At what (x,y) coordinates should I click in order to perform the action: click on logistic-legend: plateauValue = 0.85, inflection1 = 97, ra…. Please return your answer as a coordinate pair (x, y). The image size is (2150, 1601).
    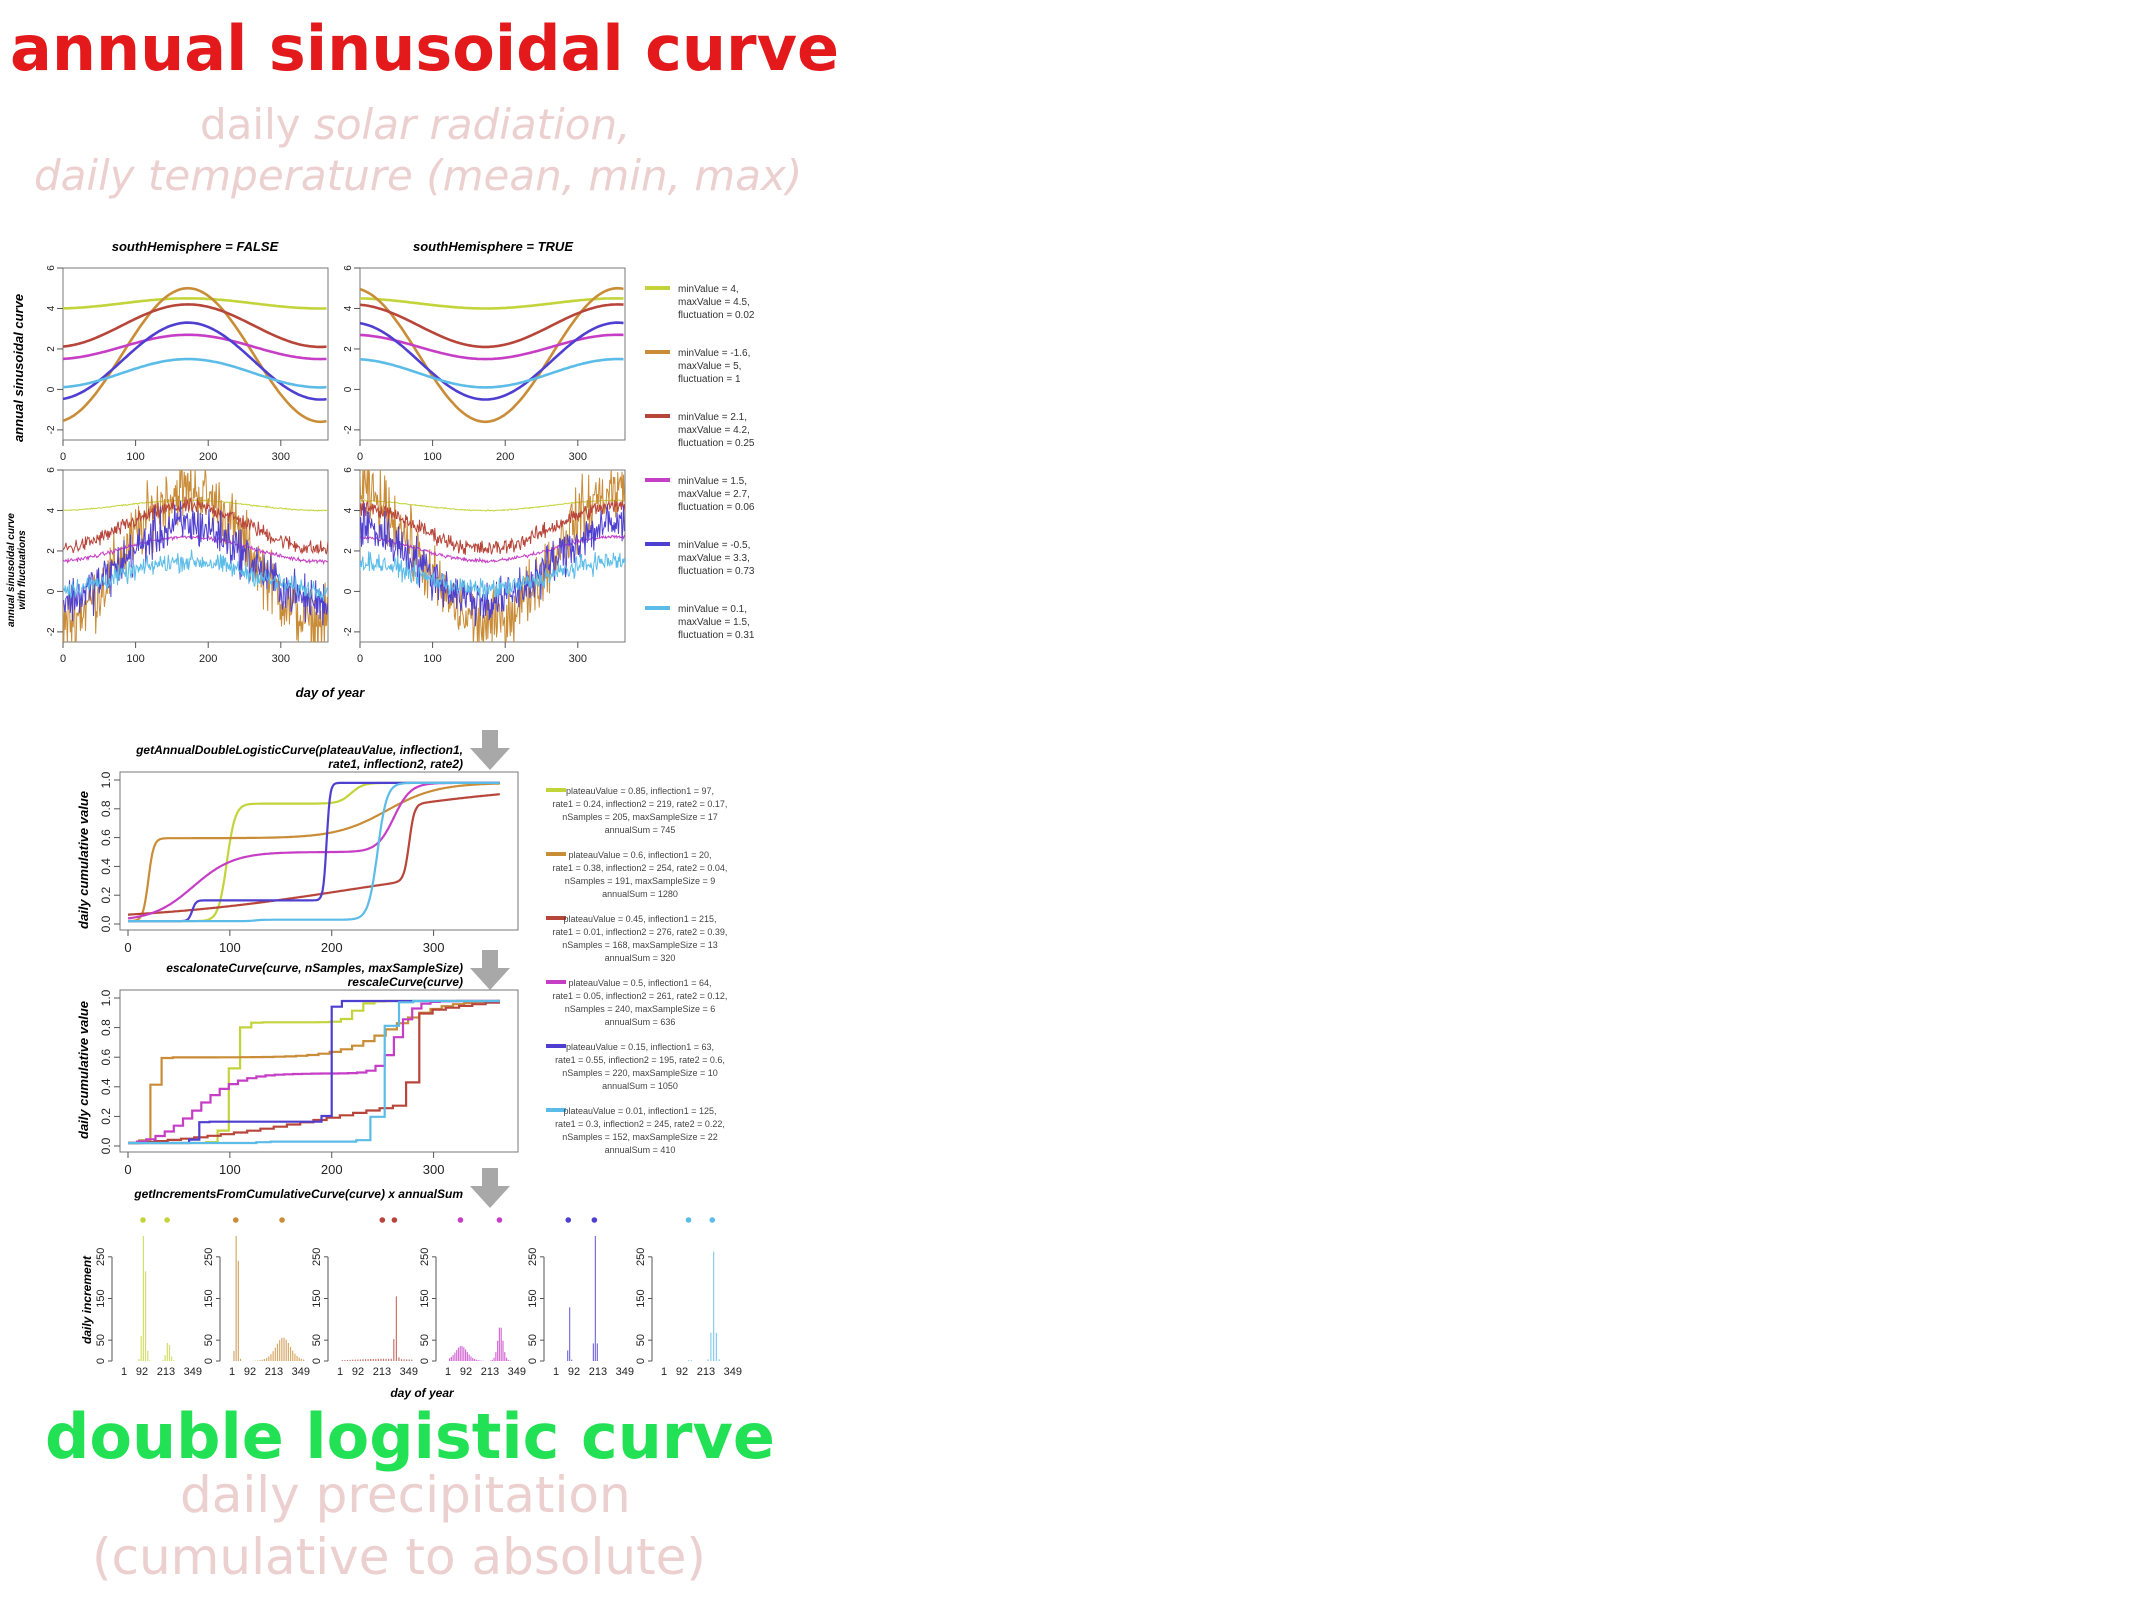
    Looking at the image, I should click on (636, 970).